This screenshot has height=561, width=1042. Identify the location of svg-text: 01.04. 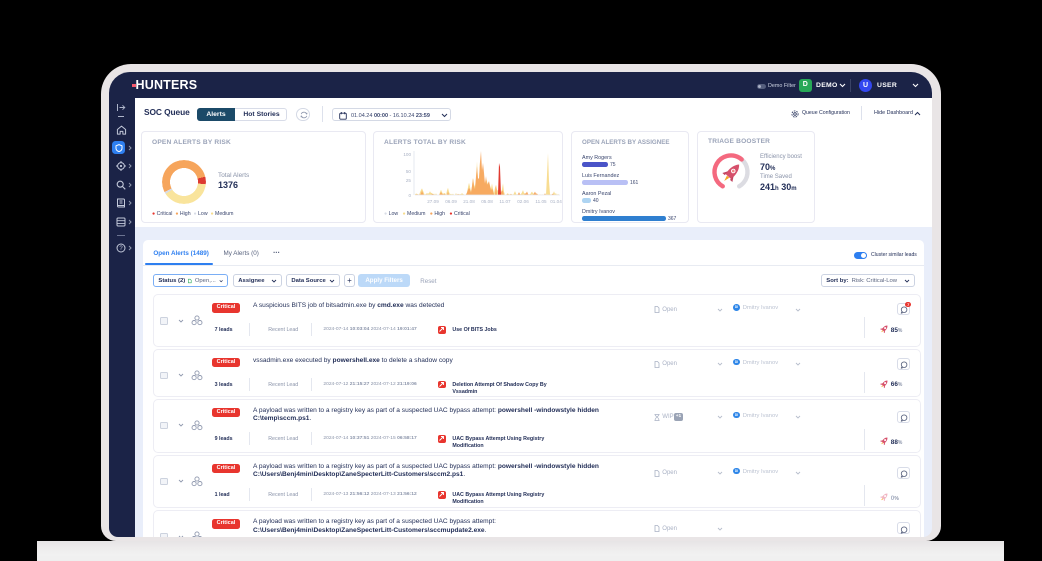
(556, 201).